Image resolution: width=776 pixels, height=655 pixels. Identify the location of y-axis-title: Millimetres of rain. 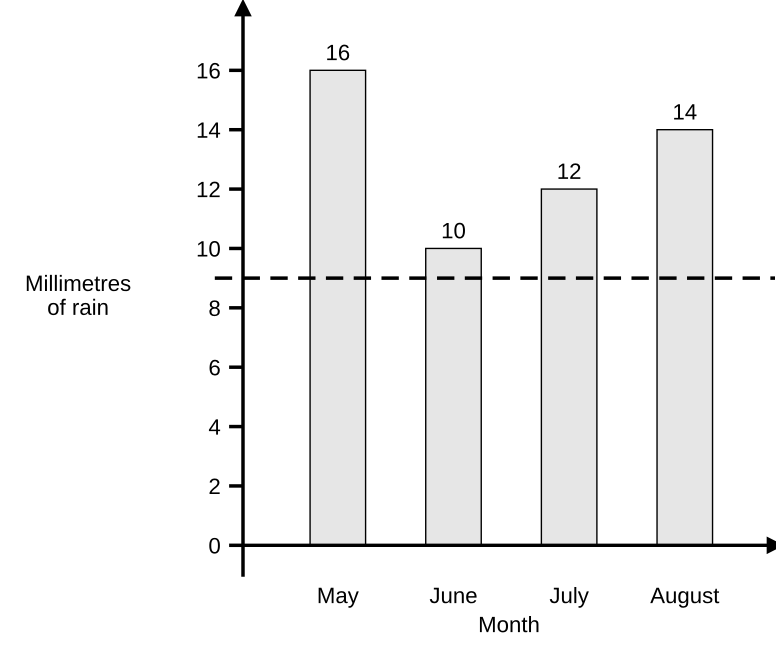
(78, 295).